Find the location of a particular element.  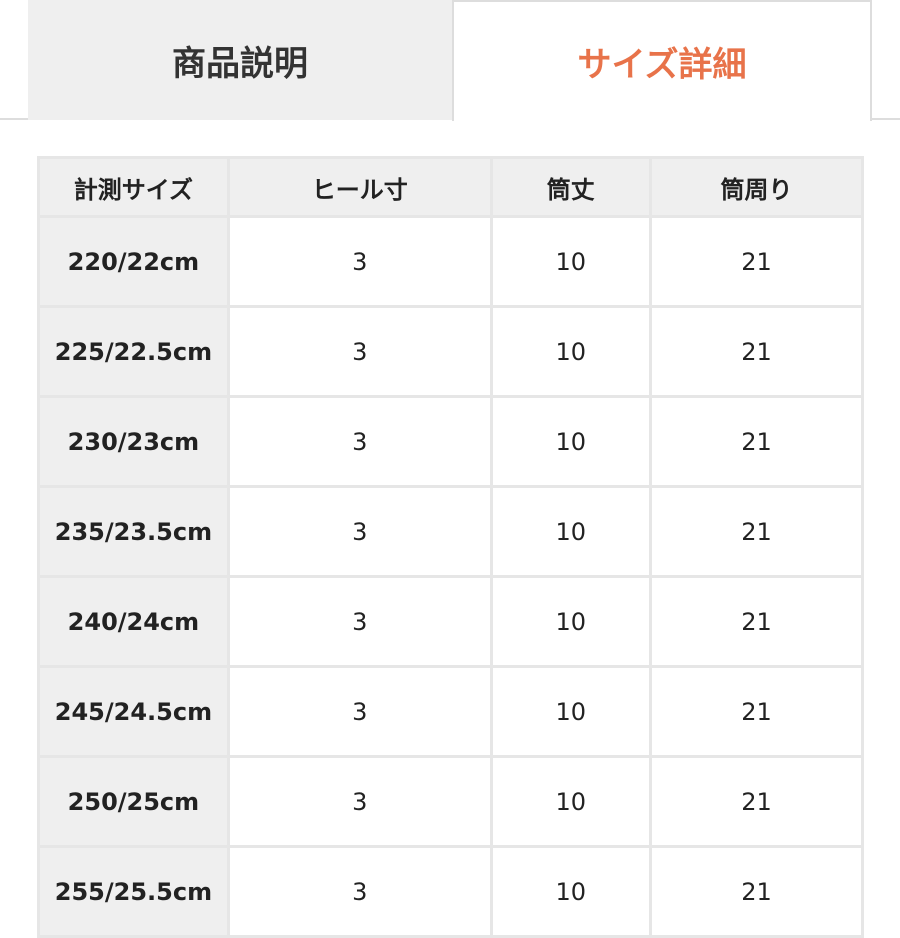

size-cell: 235/23.5cm is located at coordinates (133, 531).